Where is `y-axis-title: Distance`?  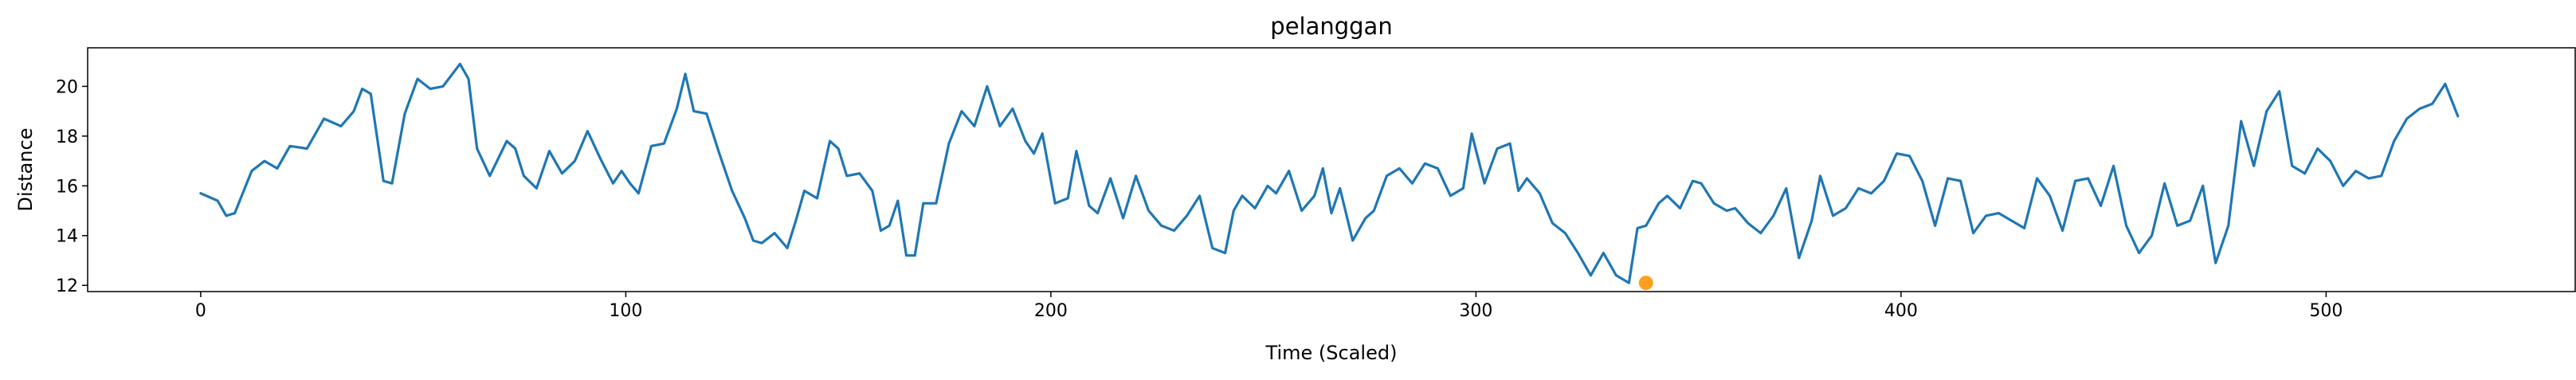
y-axis-title: Distance is located at coordinates (26, 170).